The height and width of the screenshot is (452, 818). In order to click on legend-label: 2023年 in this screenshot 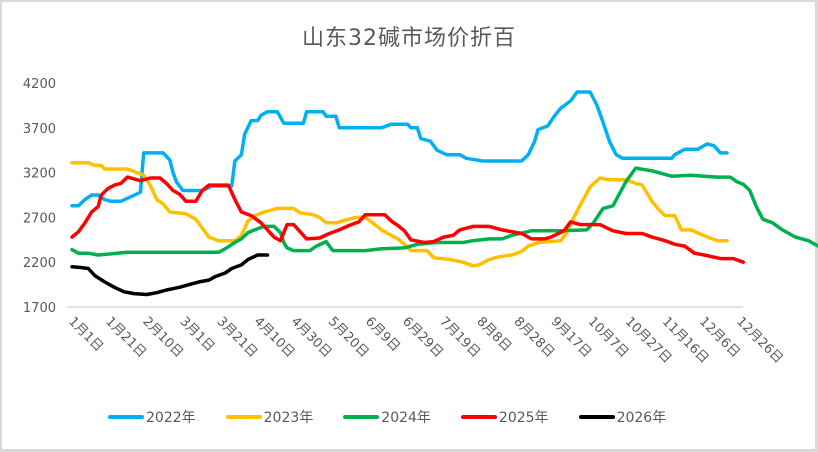, I will do `click(288, 418)`.